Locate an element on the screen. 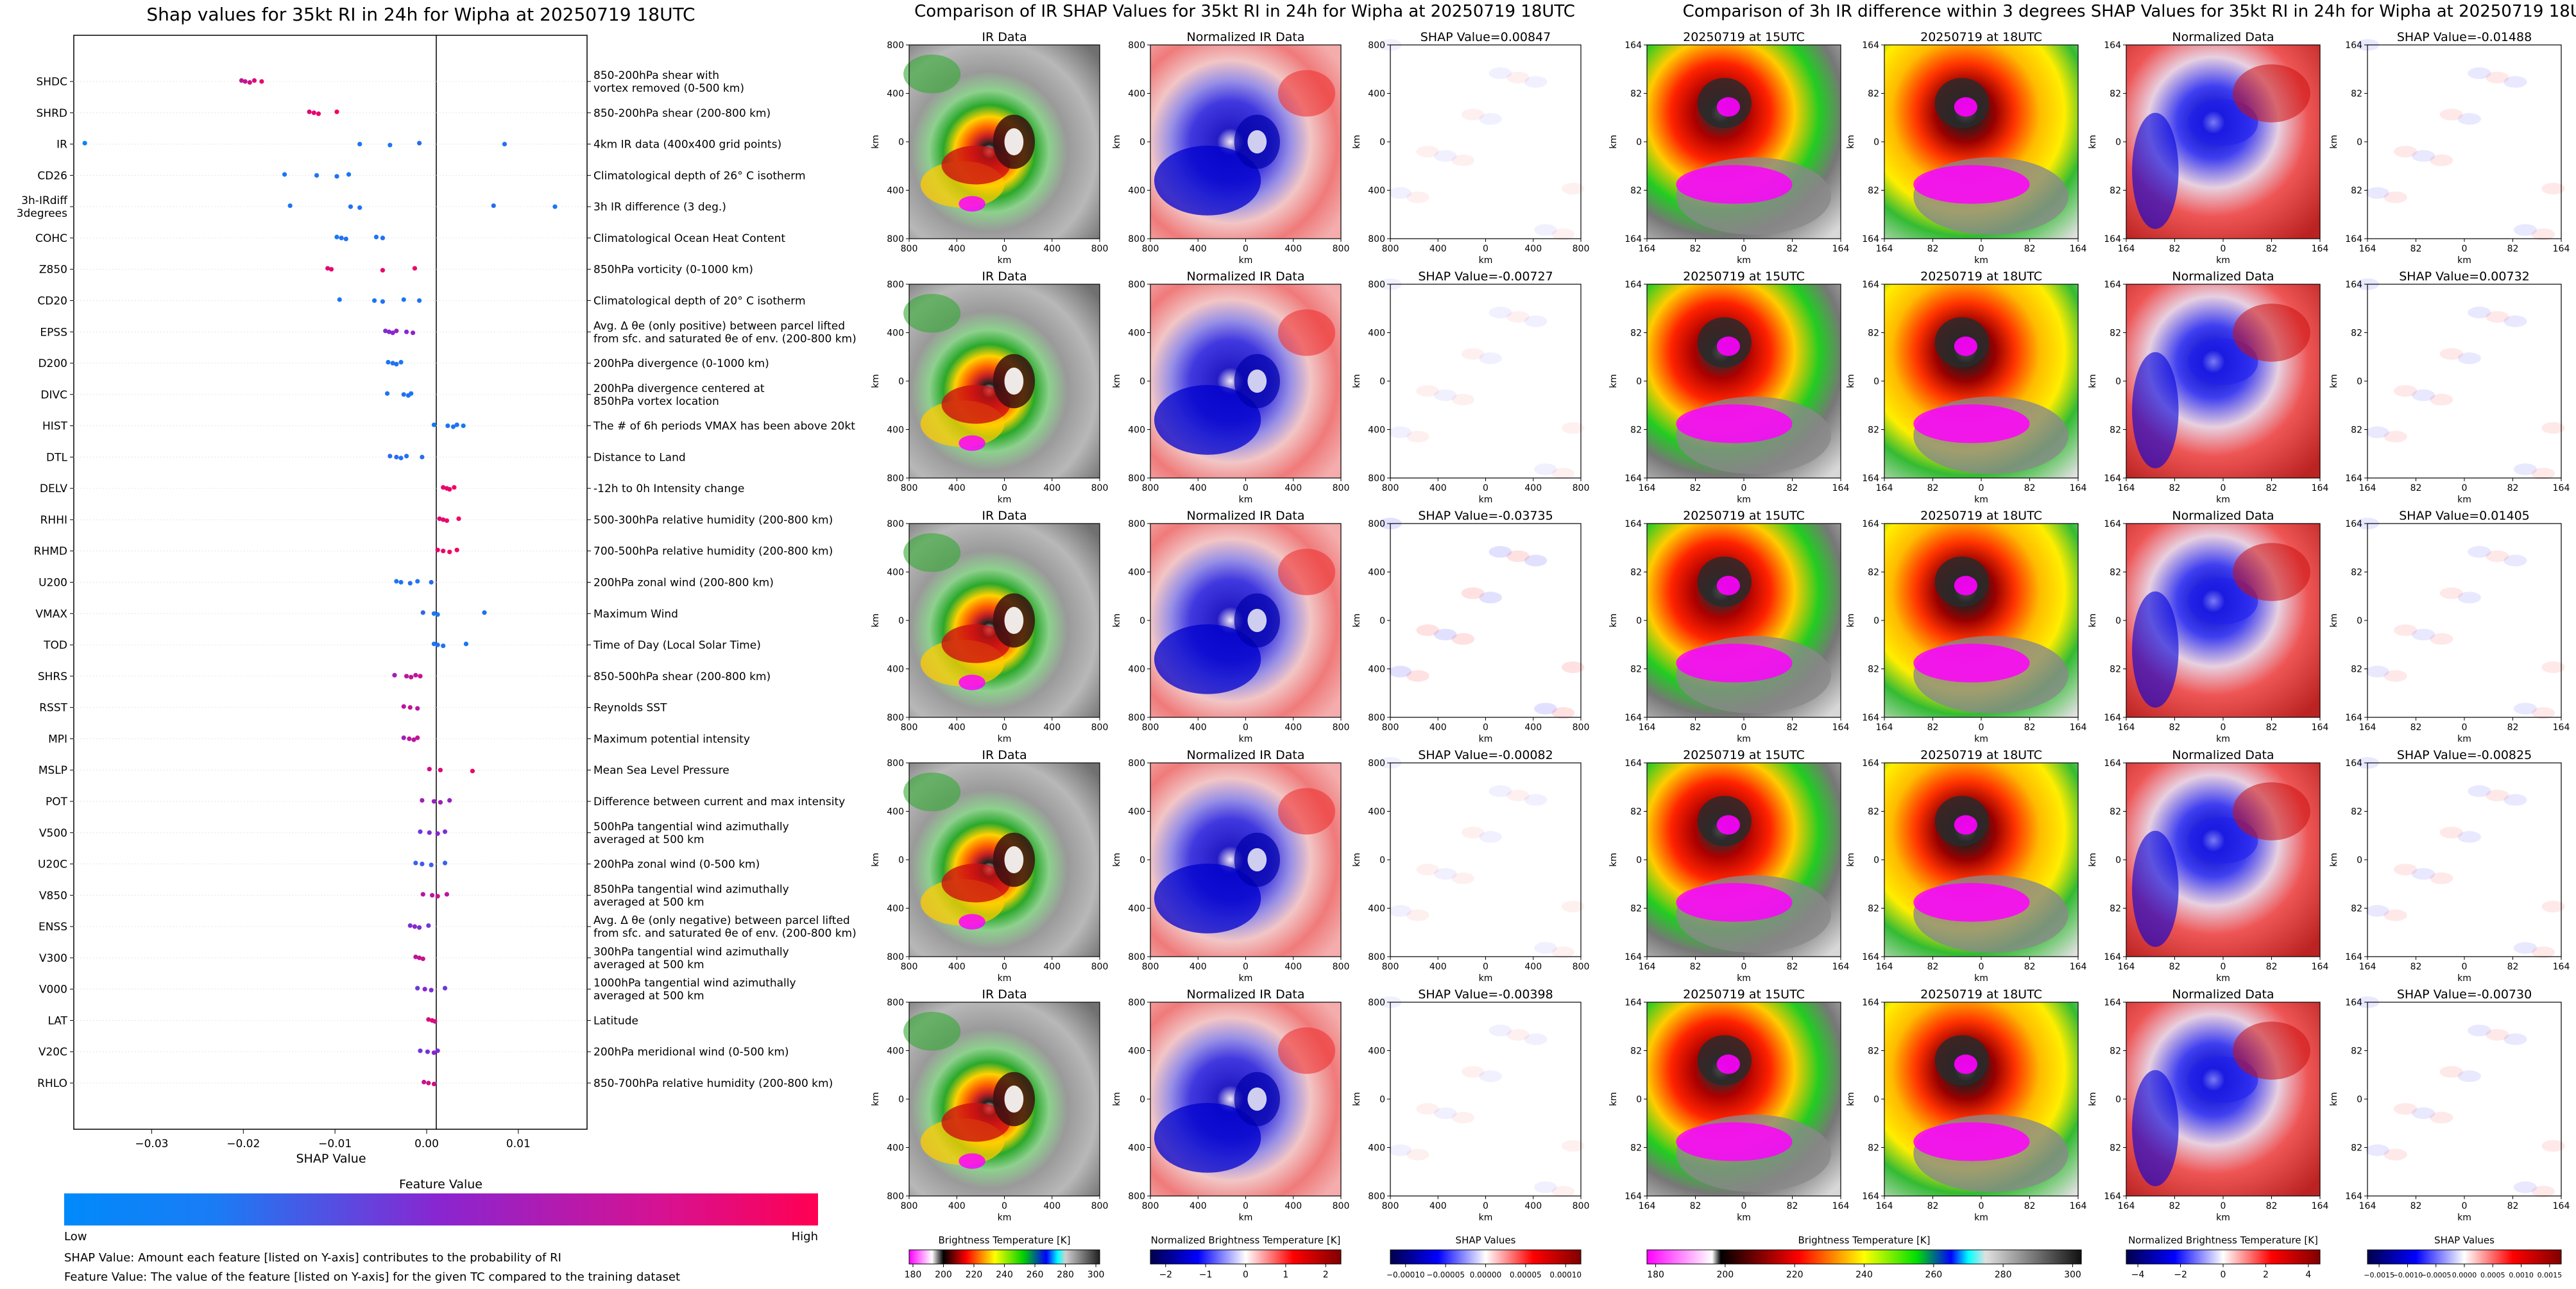  subplot-title: 20250719 at 15UTC is located at coordinates (1744, 755).